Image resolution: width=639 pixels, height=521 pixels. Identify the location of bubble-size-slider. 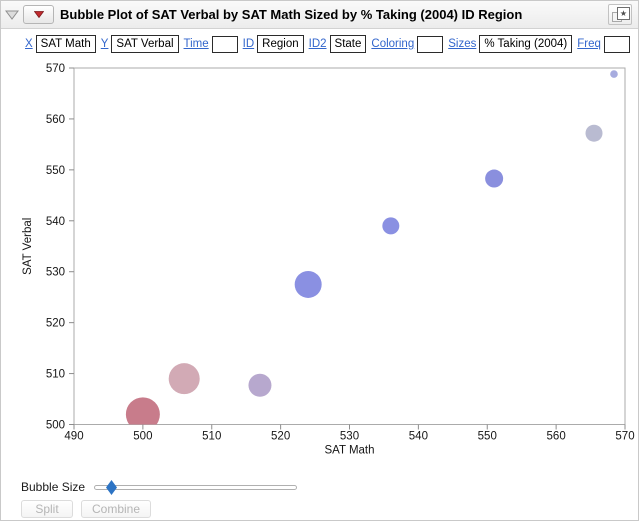
(195, 487).